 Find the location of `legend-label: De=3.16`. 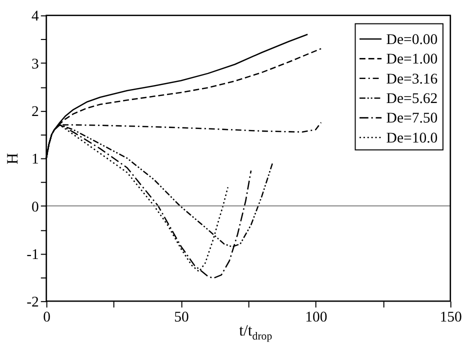

legend-label: De=3.16 is located at coordinates (412, 79).